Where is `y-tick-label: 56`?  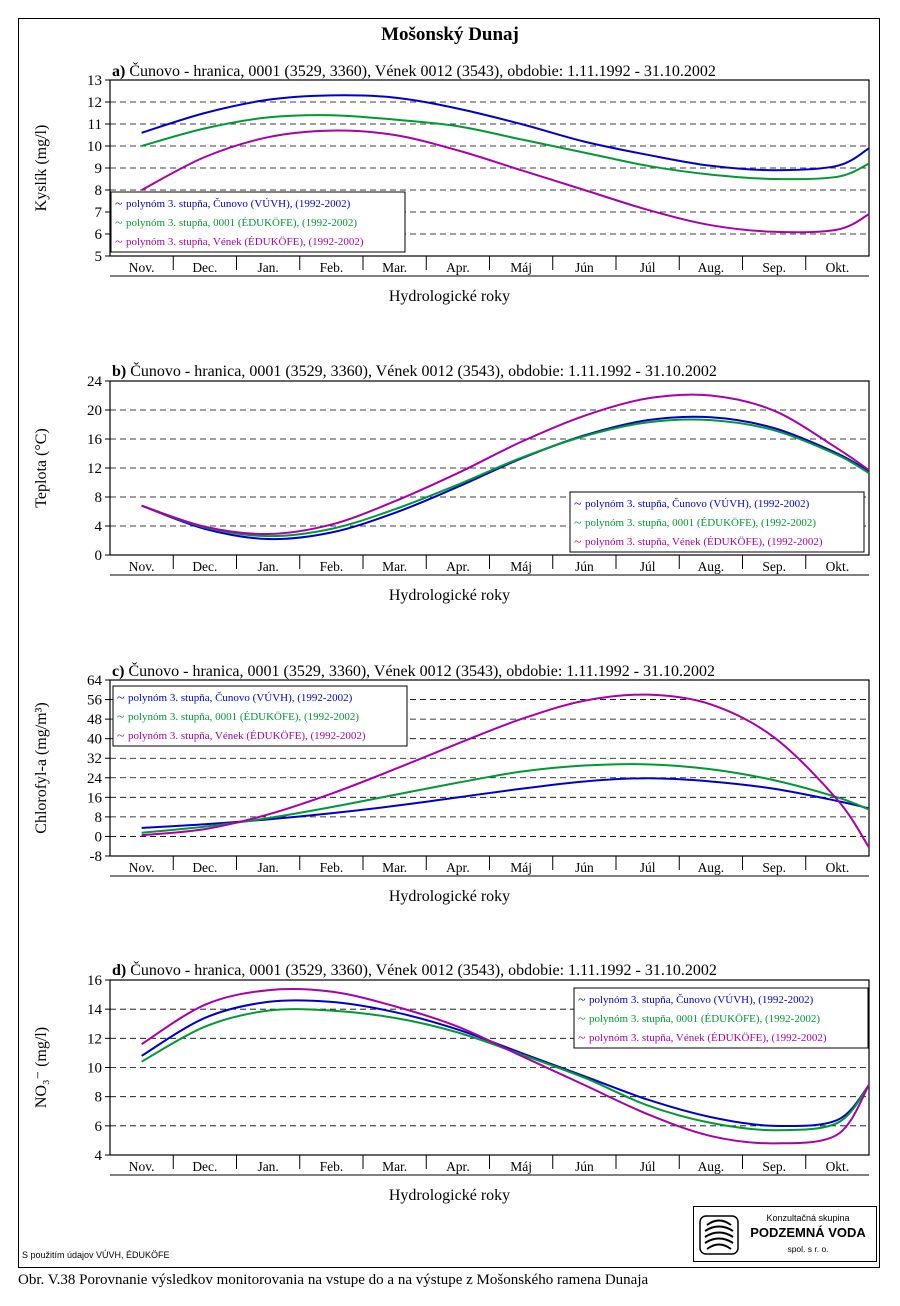
y-tick-label: 56 is located at coordinates (95, 701).